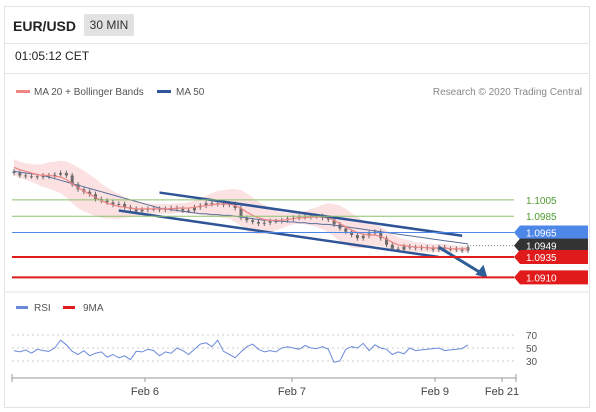 This screenshot has height=412, width=596. I want to click on rsi-tick-label: 50, so click(532, 349).